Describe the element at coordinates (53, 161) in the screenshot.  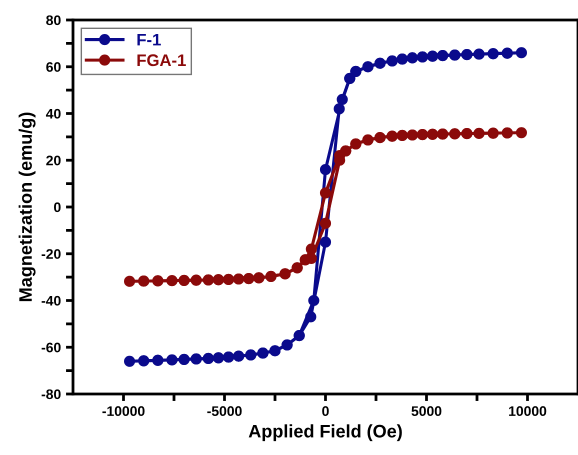
I see `y-tick-label: 20` at that location.